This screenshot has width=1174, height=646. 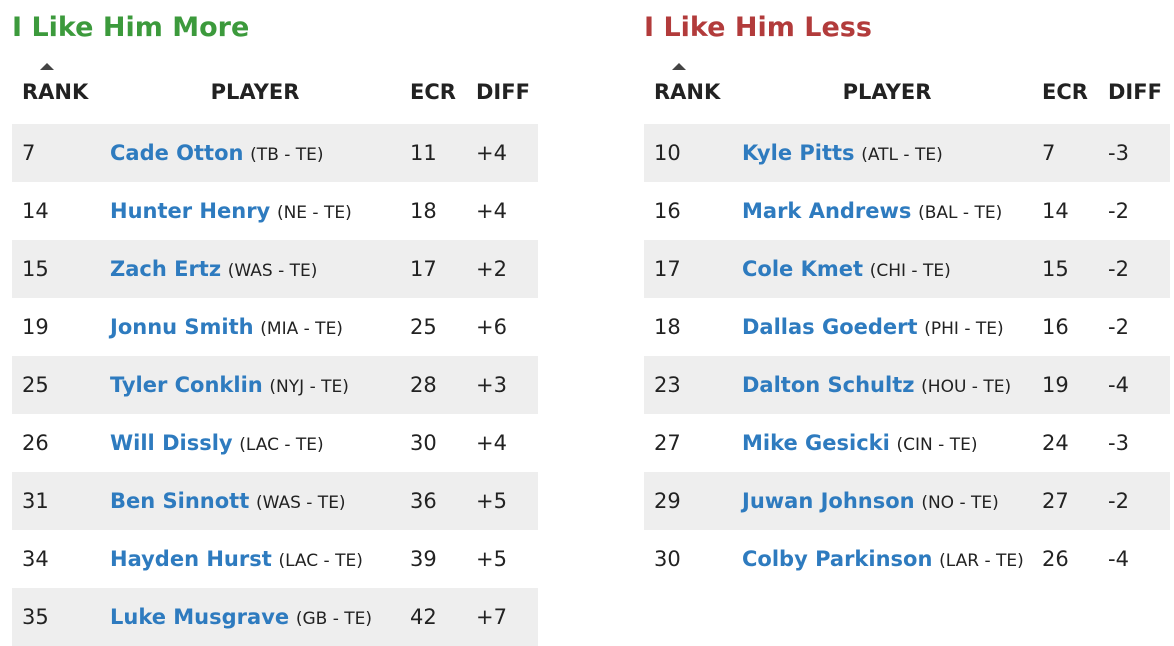 What do you see at coordinates (35, 385) in the screenshot?
I see `rank-cell: 25` at bounding box center [35, 385].